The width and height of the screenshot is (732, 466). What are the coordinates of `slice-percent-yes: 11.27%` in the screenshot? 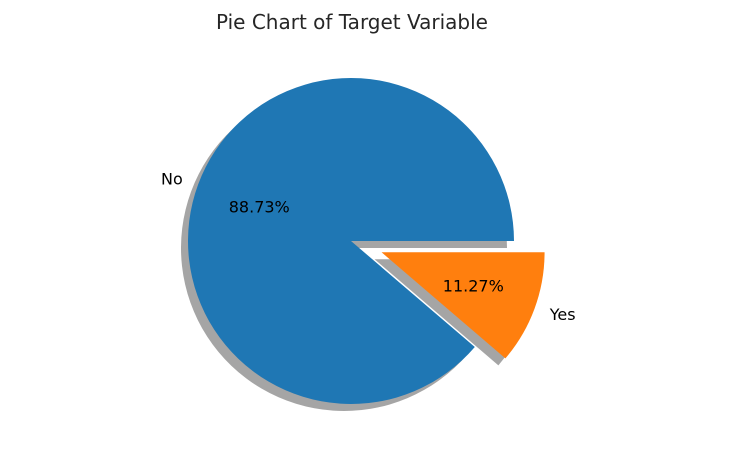 It's located at (473, 286).